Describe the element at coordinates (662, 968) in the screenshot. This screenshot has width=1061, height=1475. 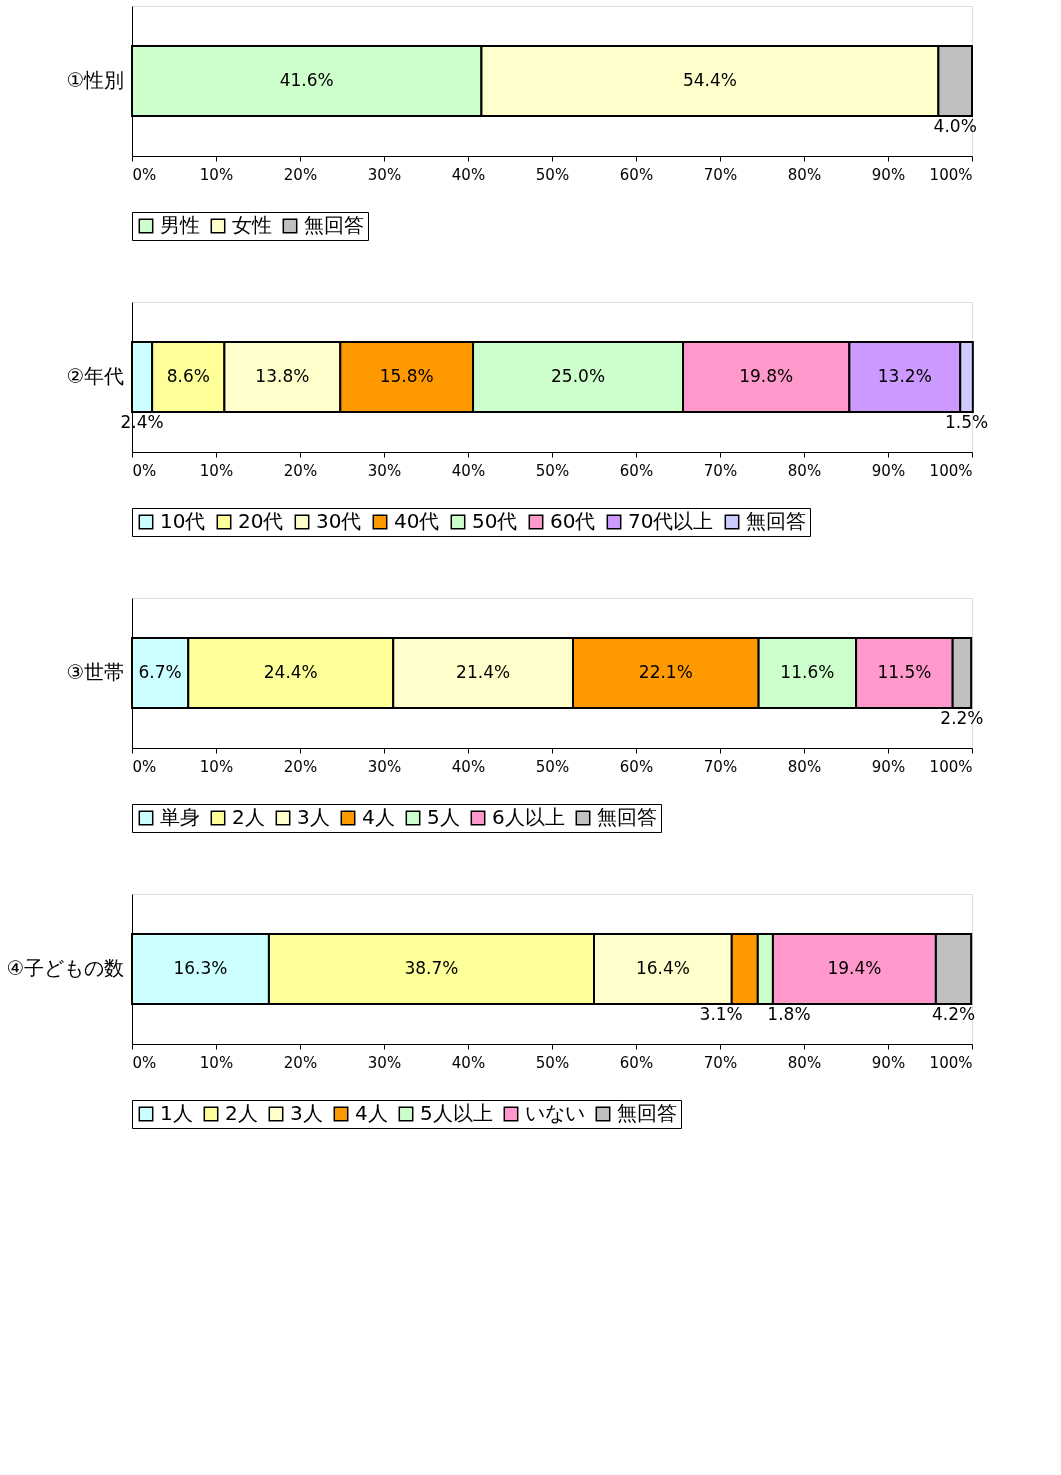
I see `data-label: 16.4%` at that location.